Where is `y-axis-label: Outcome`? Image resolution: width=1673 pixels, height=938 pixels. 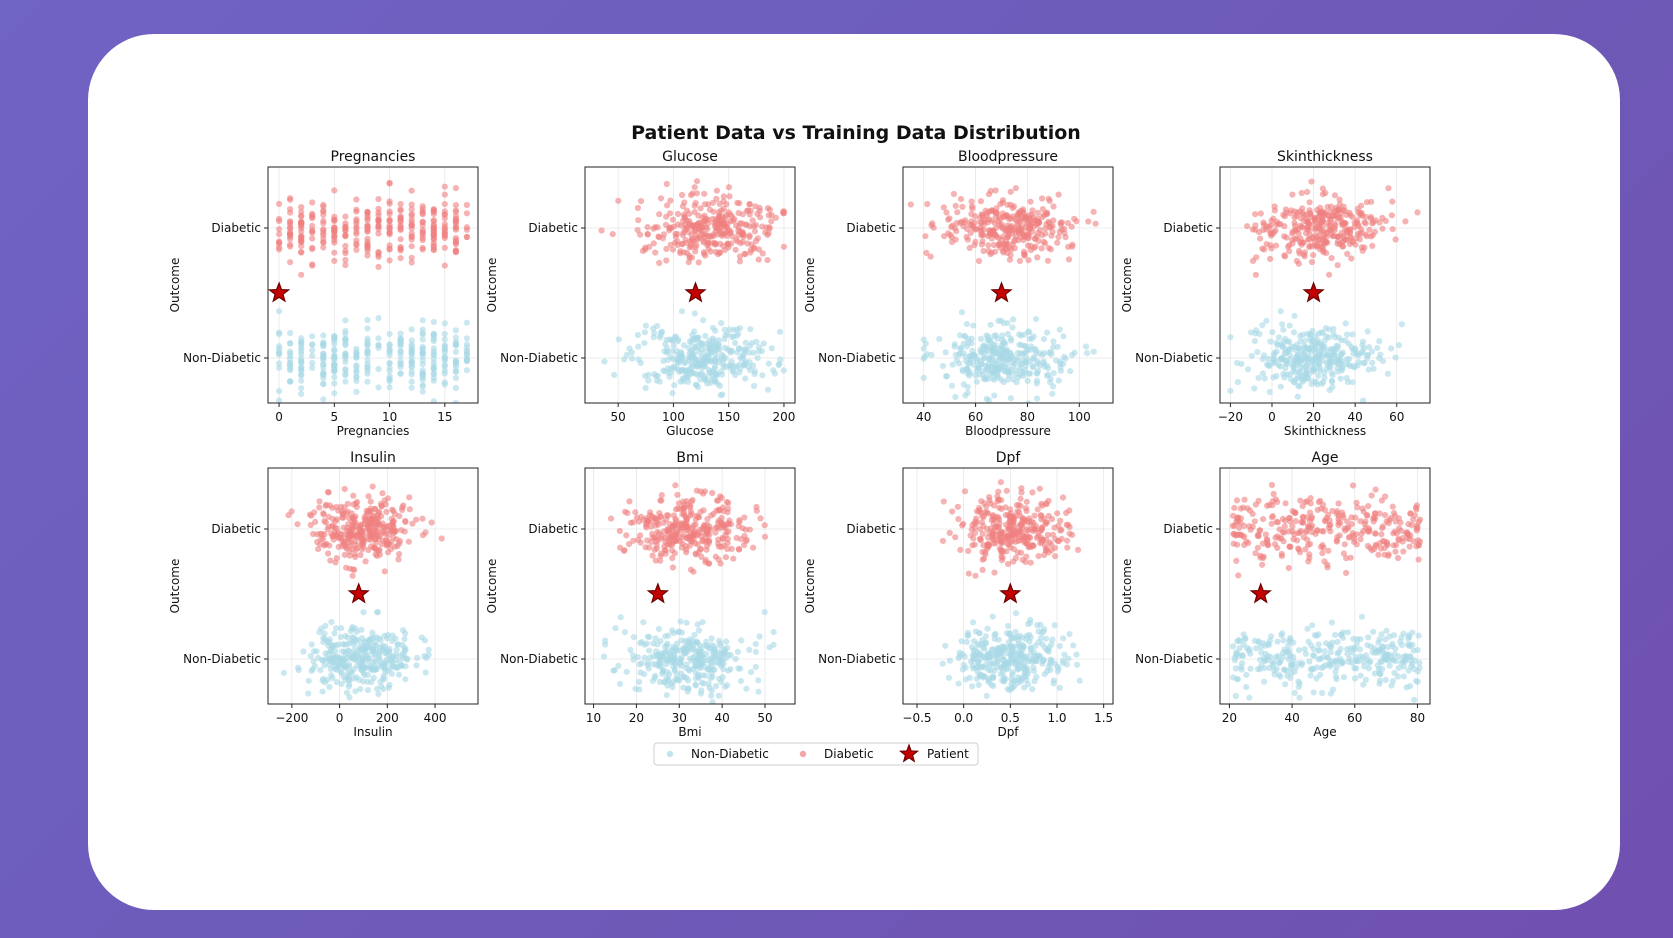
y-axis-label: Outcome is located at coordinates (175, 285).